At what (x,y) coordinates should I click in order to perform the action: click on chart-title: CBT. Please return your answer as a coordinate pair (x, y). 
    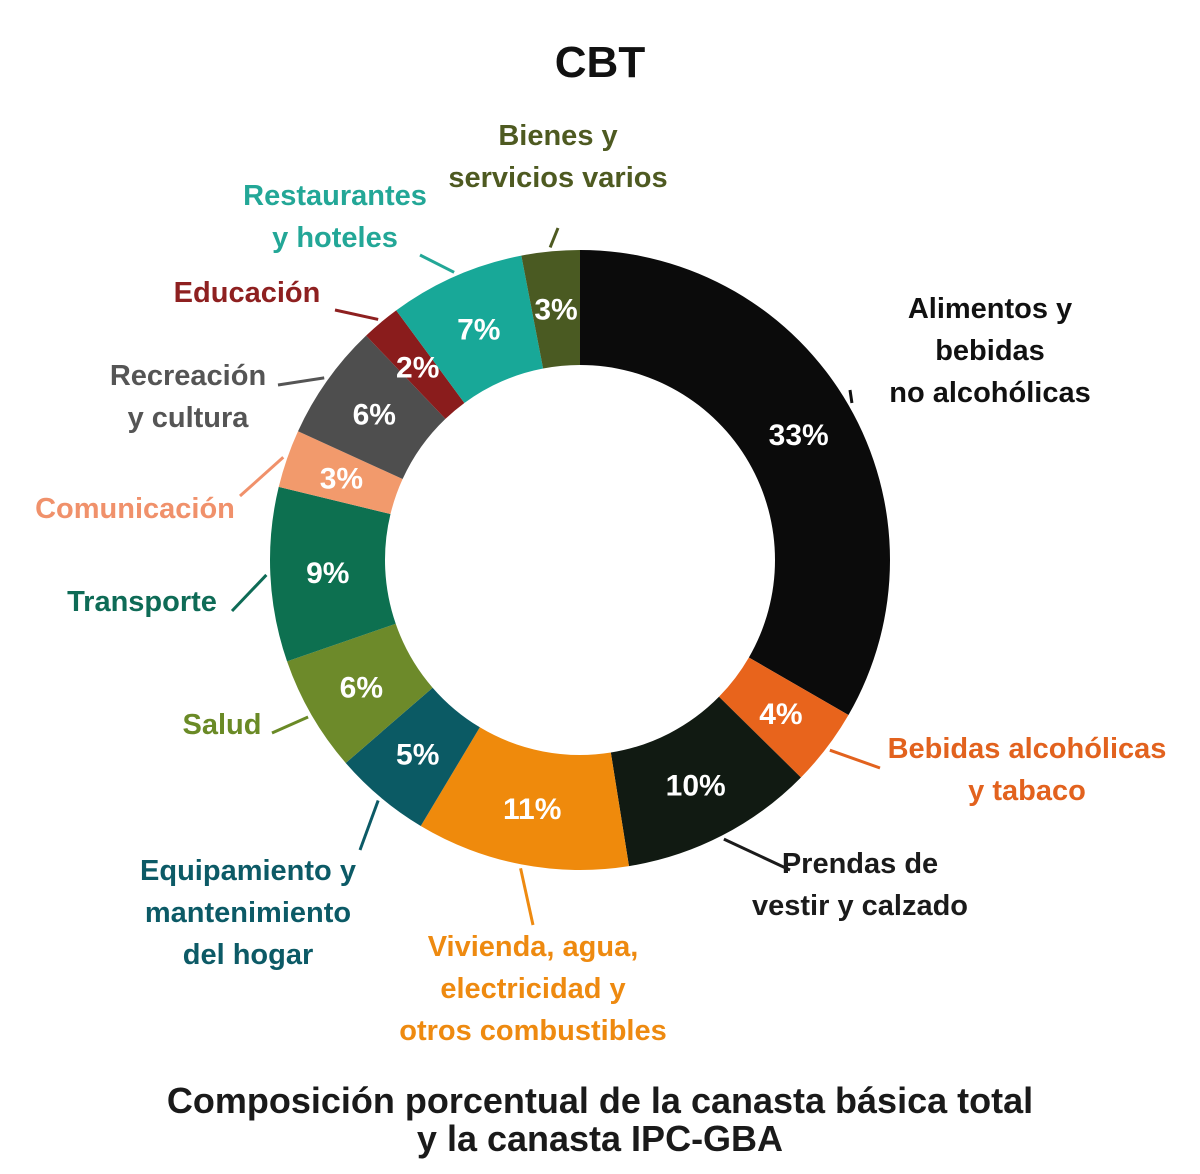
    Looking at the image, I should click on (600, 62).